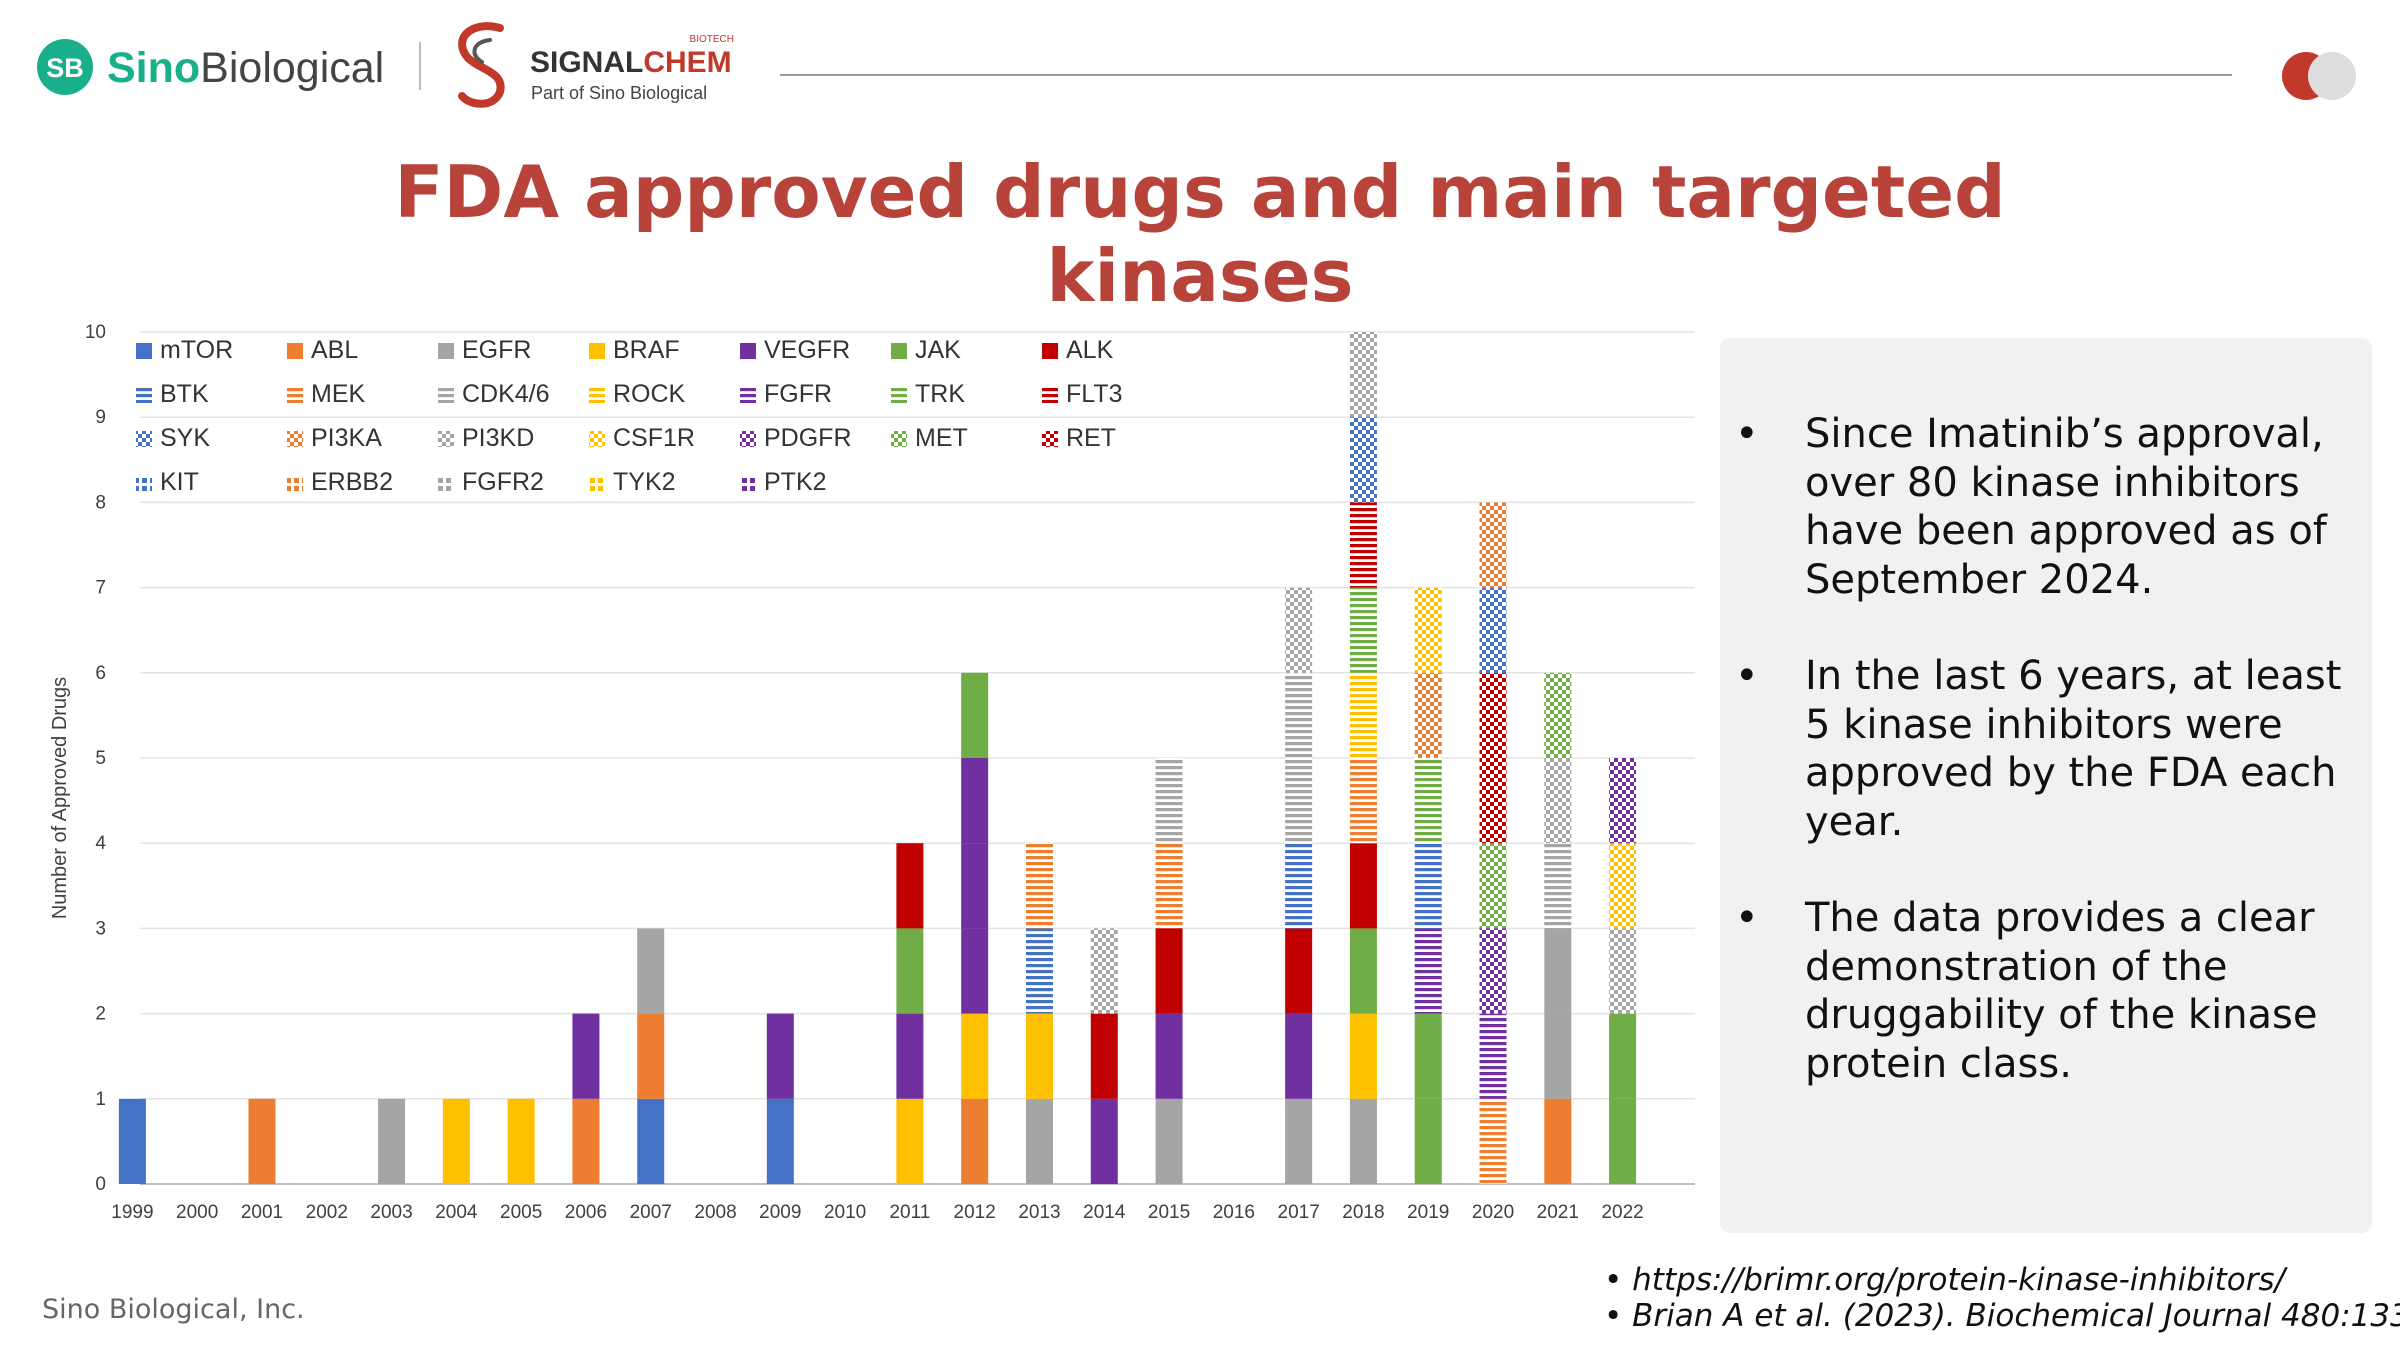 The image size is (2400, 1350). Describe the element at coordinates (807, 350) in the screenshot. I see `legend-label: VEGFR` at that location.